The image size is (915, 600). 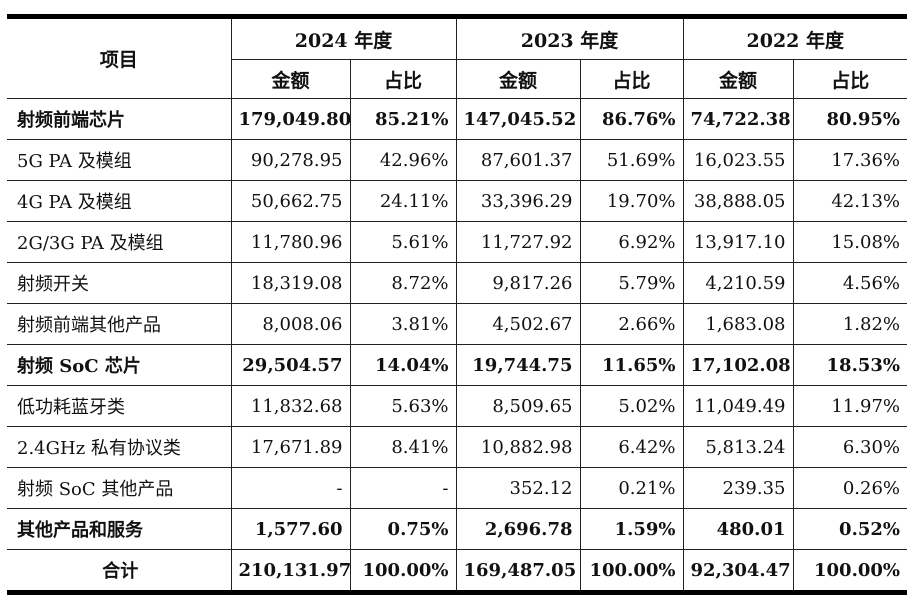 What do you see at coordinates (403, 529) in the screenshot?
I see `cell-ratio-2024: 0.75%` at bounding box center [403, 529].